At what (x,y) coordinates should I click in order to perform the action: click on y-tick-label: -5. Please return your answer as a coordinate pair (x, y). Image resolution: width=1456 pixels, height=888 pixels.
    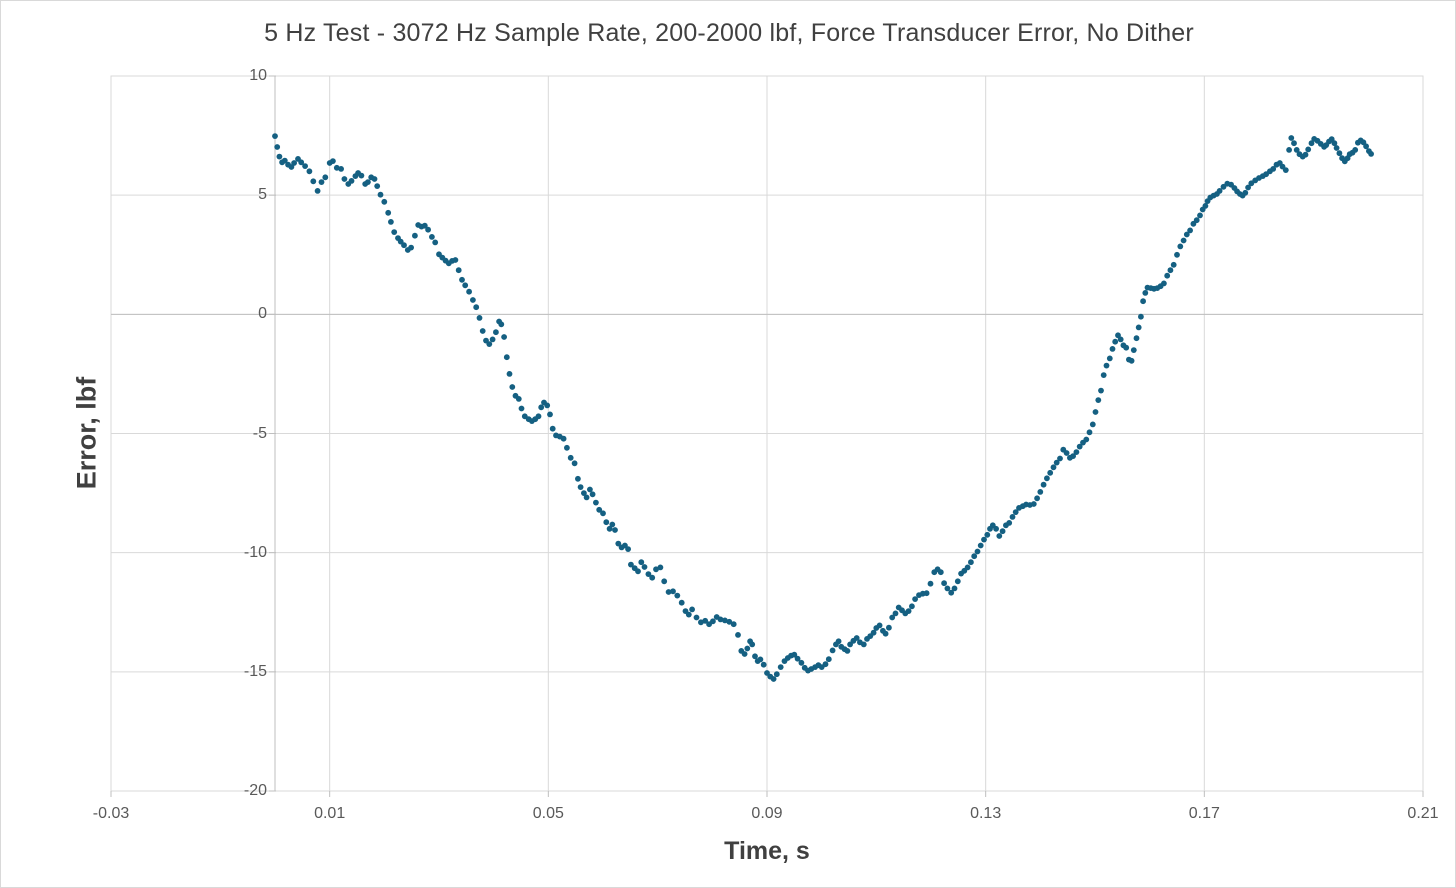
    Looking at the image, I should click on (259, 433).